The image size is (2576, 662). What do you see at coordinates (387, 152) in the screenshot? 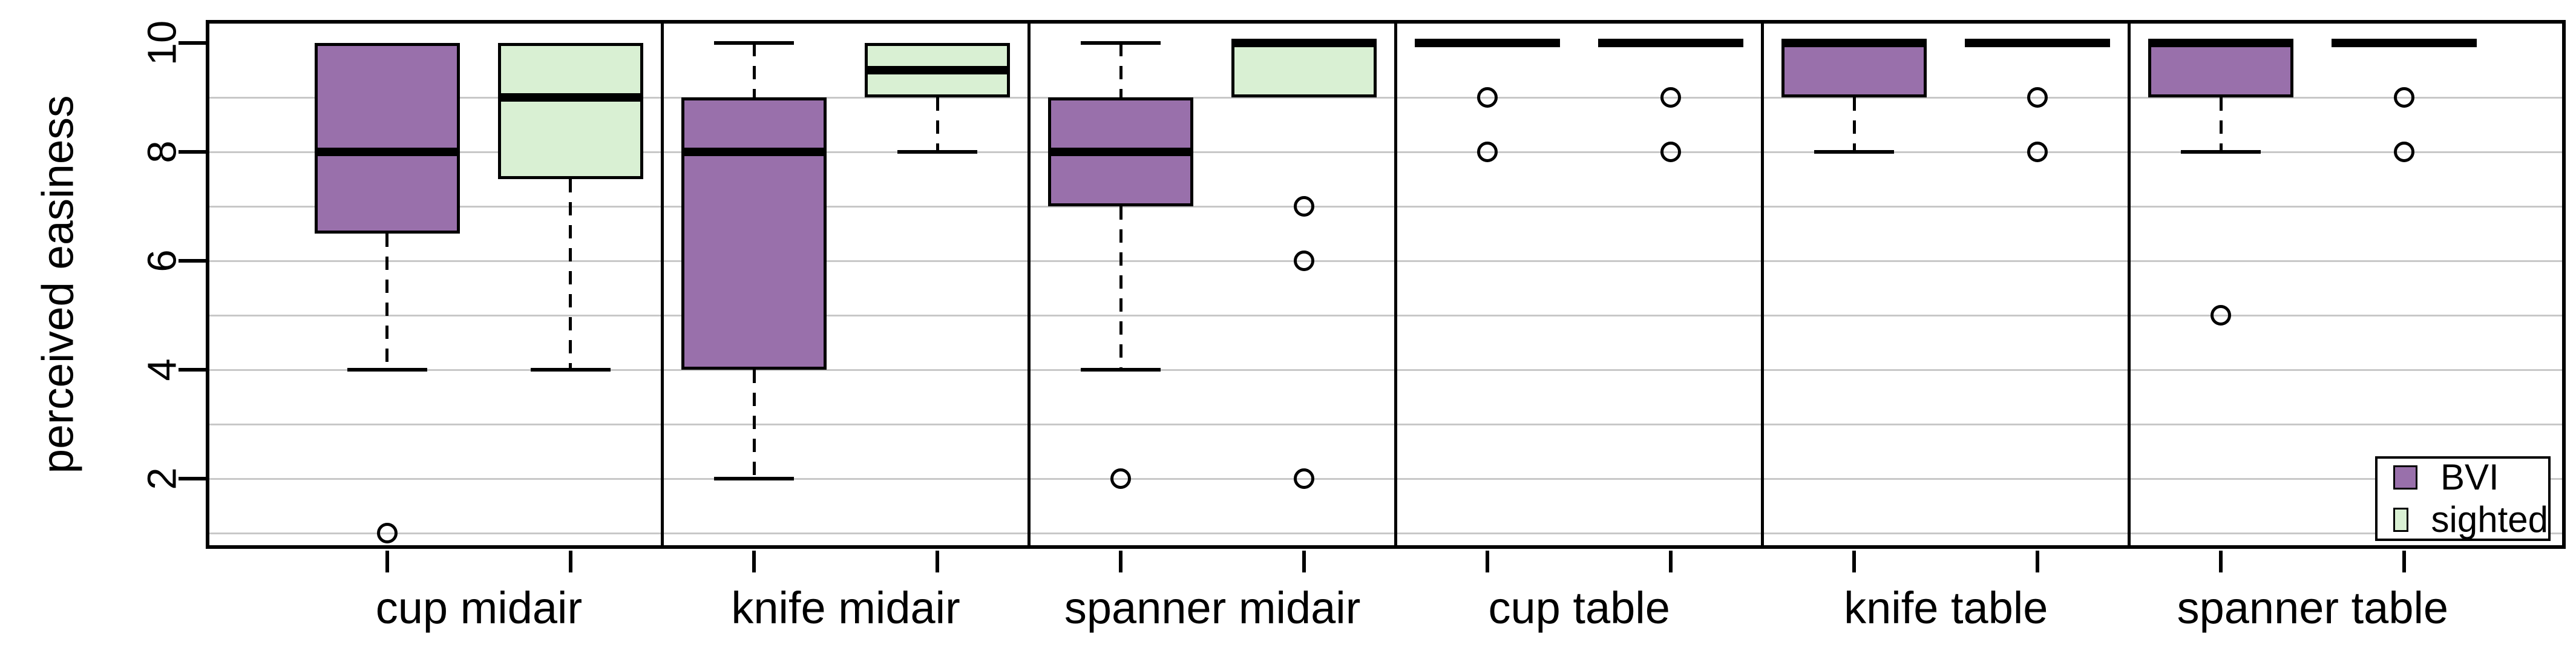
I see `median-bvi-cup-midair` at bounding box center [387, 152].